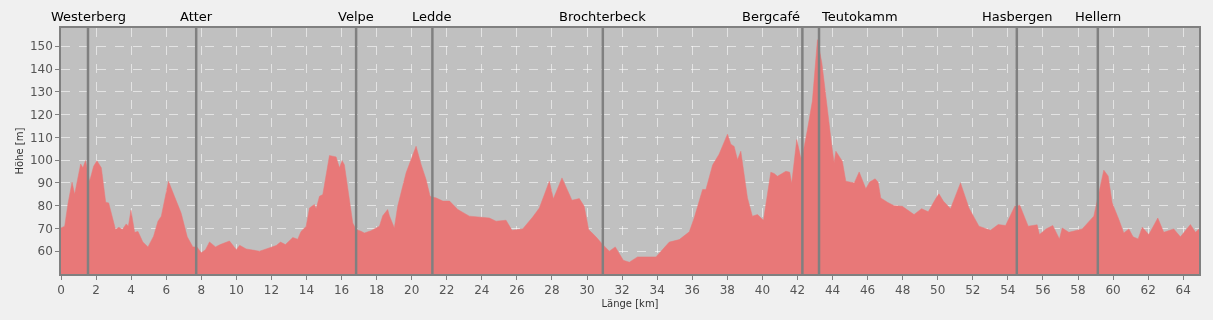  What do you see at coordinates (271, 290) in the screenshot?
I see `x-tick-label: 12` at bounding box center [271, 290].